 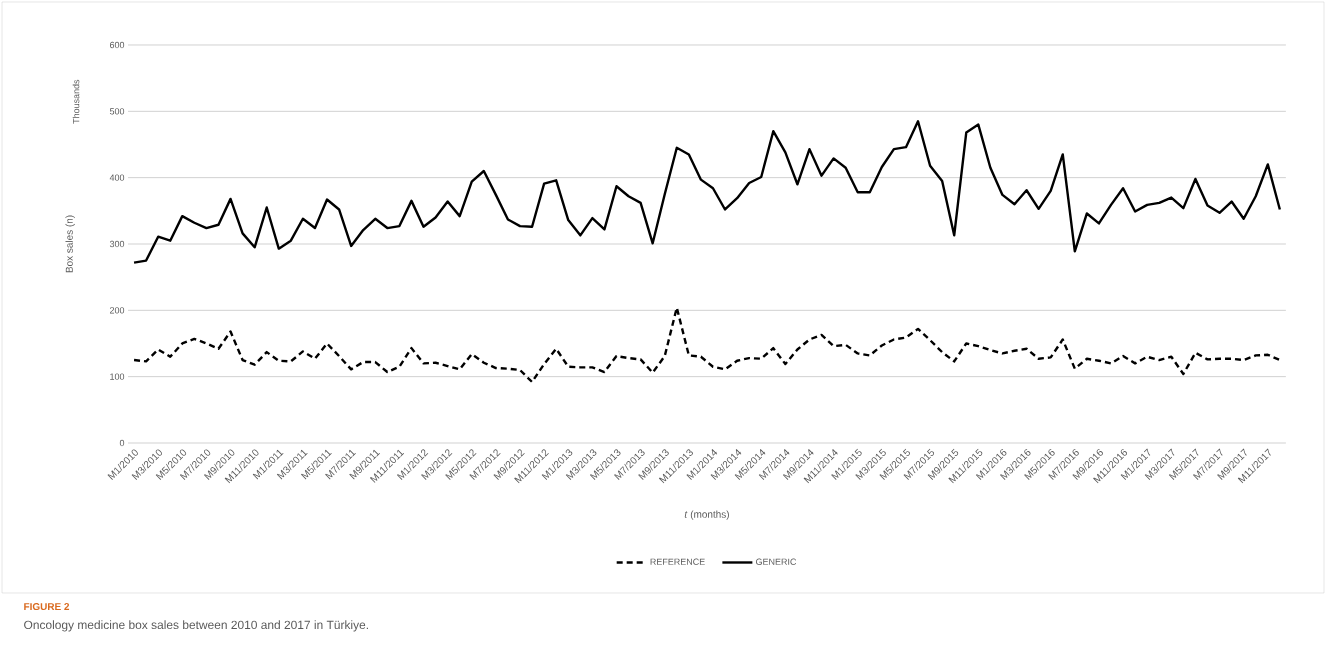 I want to click on legend-label: REFERENCE, so click(x=677, y=561).